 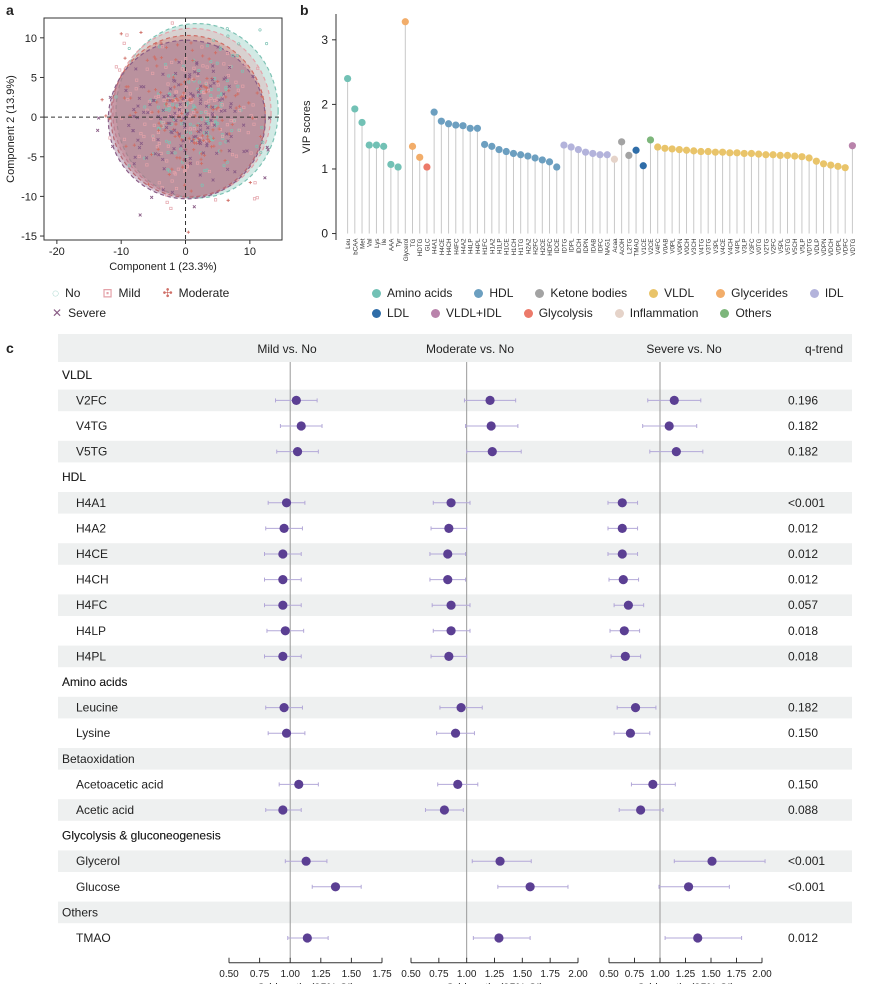 I want to click on lollipop-point-v0pl, so click(x=672, y=149).